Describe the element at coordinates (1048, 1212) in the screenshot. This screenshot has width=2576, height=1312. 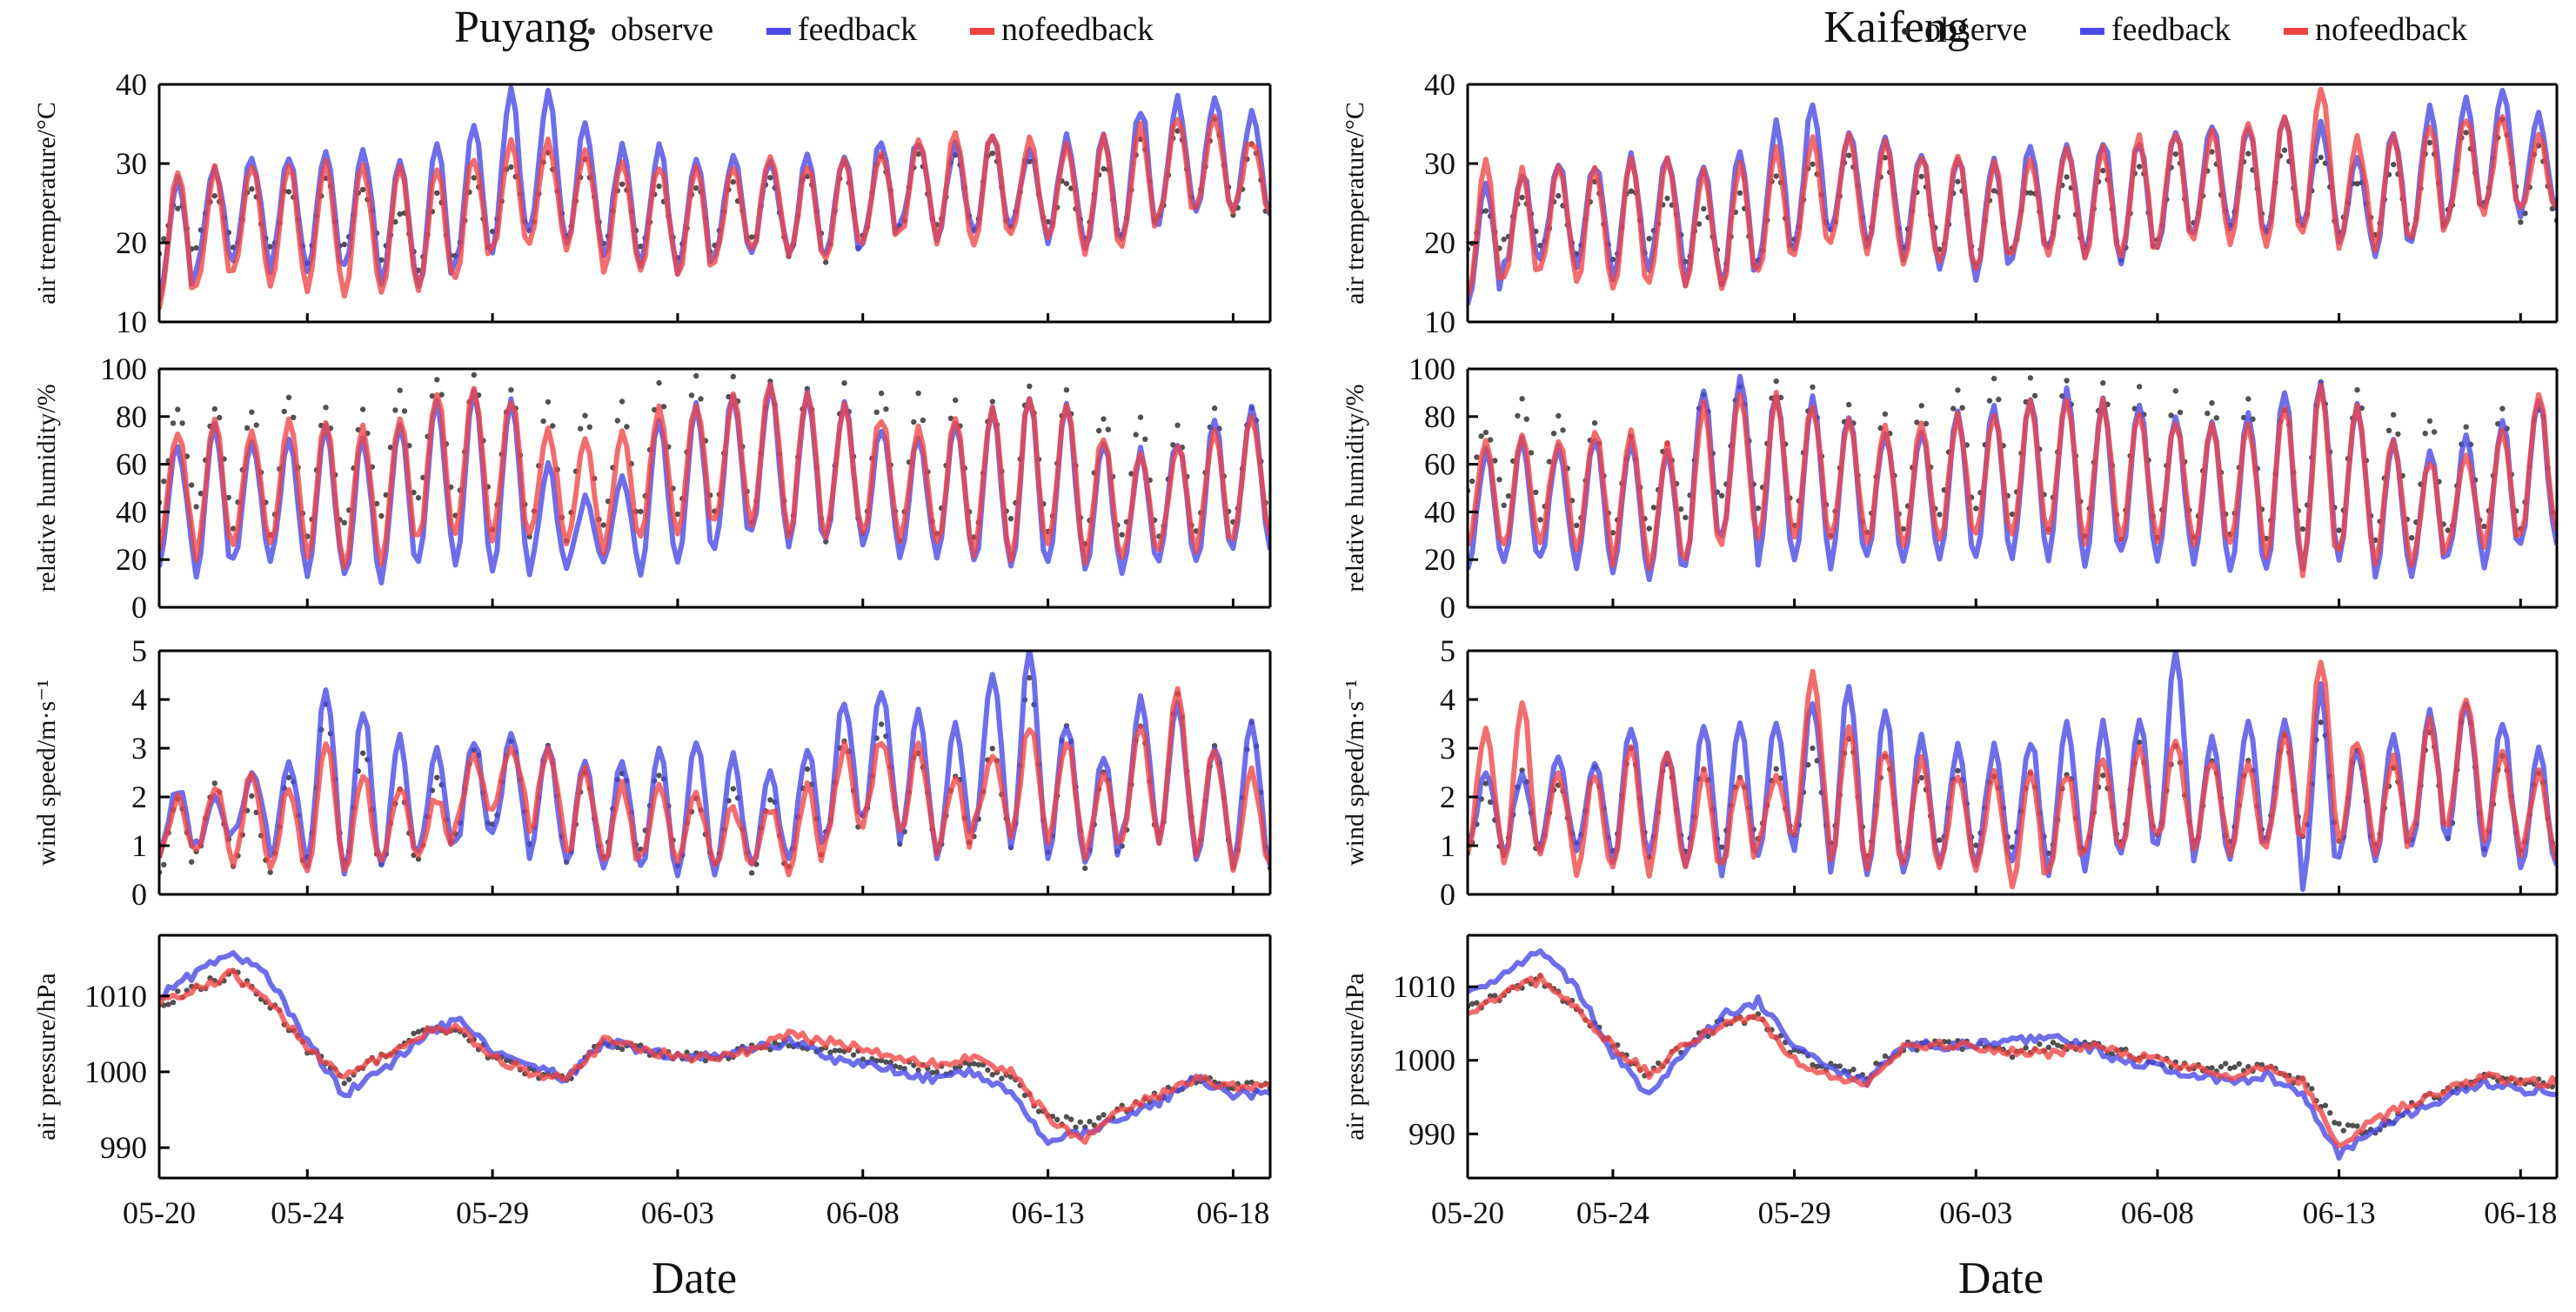
I see `x-tick-label: 06-13` at that location.